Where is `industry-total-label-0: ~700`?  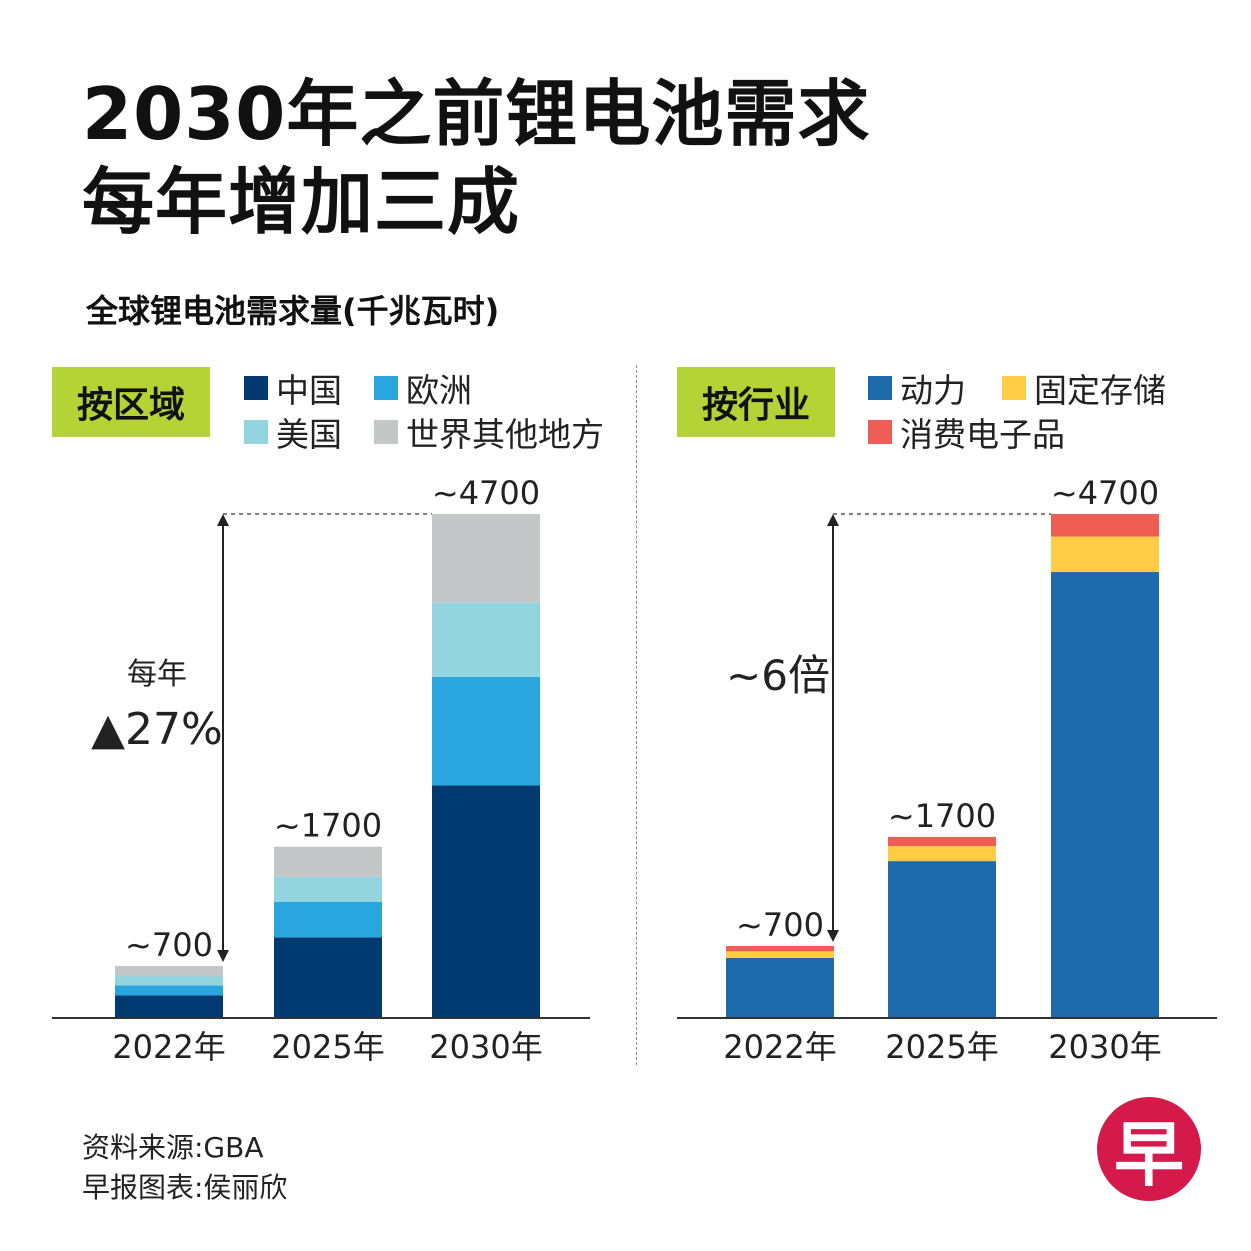
industry-total-label-0: ~700 is located at coordinates (780, 925).